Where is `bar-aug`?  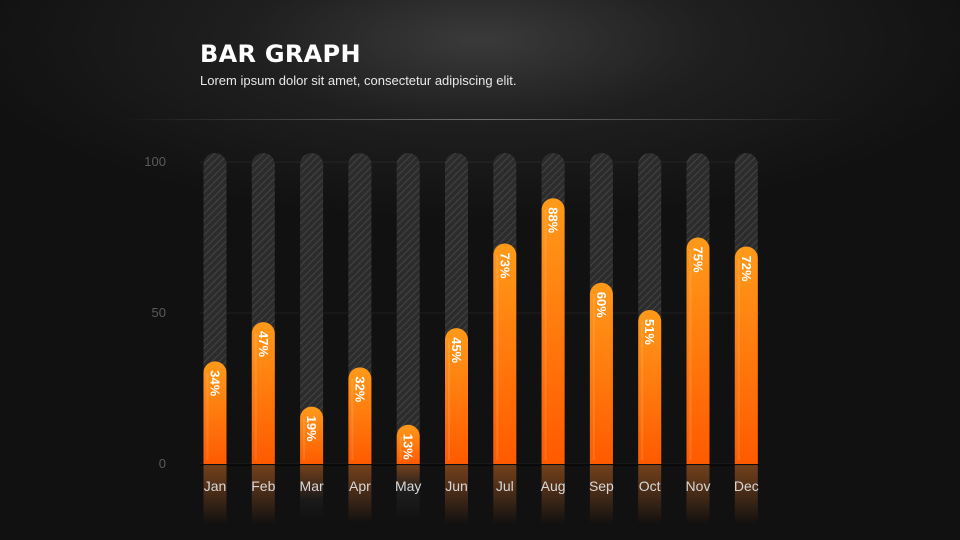
bar-aug is located at coordinates (553, 331).